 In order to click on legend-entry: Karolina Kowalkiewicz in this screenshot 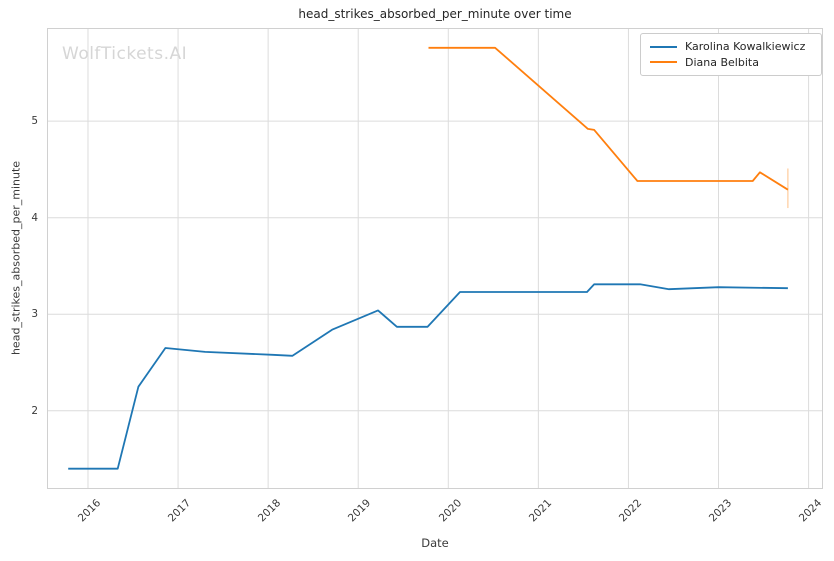, I will do `click(731, 46)`.